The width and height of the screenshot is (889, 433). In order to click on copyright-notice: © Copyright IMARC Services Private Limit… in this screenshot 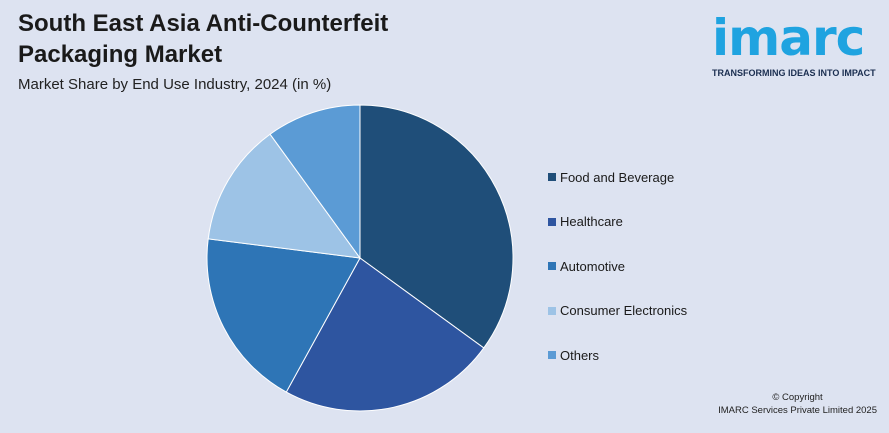, I will do `click(797, 404)`.